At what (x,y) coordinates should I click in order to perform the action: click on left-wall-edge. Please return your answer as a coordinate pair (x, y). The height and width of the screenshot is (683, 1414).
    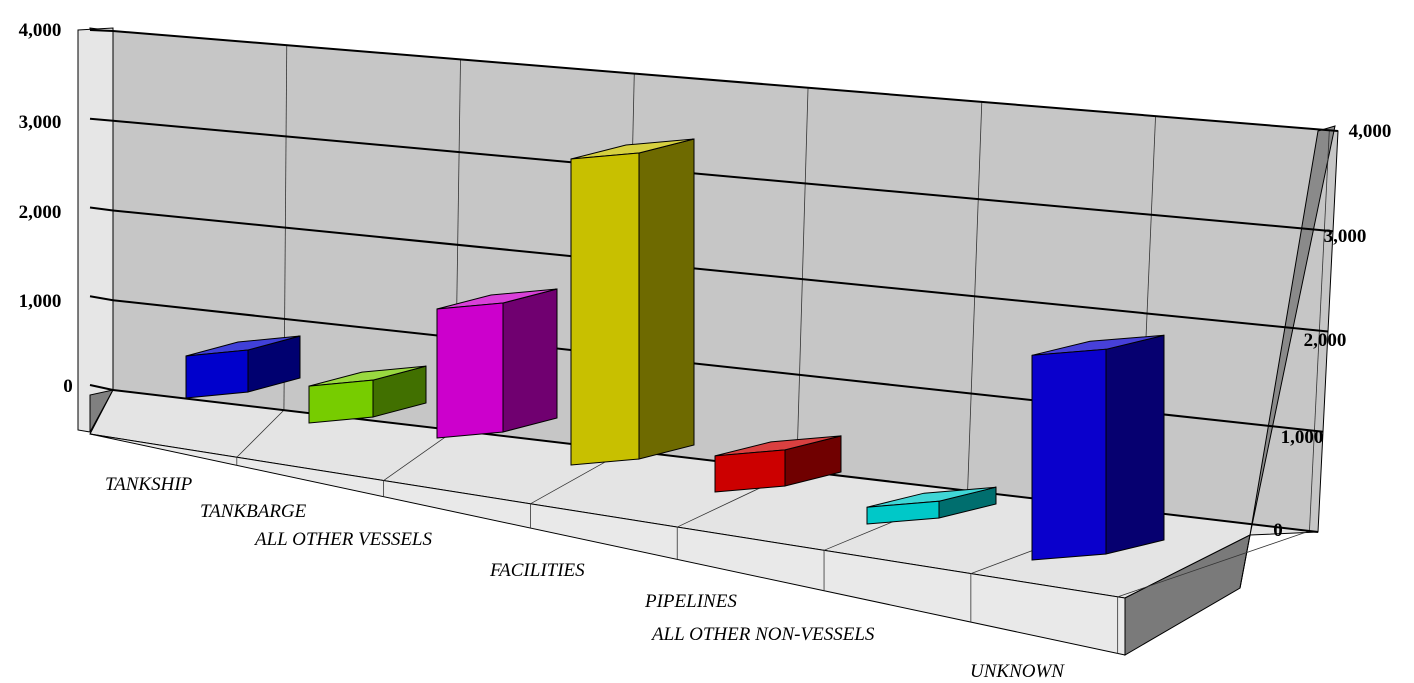
    Looking at the image, I should click on (95, 230).